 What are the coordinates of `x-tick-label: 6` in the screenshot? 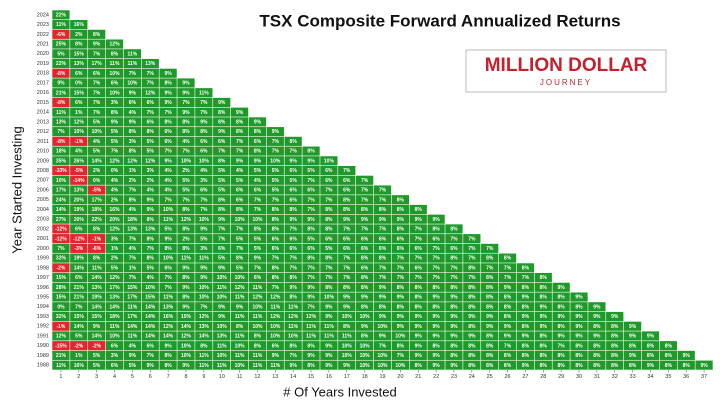 It's located at (150, 377).